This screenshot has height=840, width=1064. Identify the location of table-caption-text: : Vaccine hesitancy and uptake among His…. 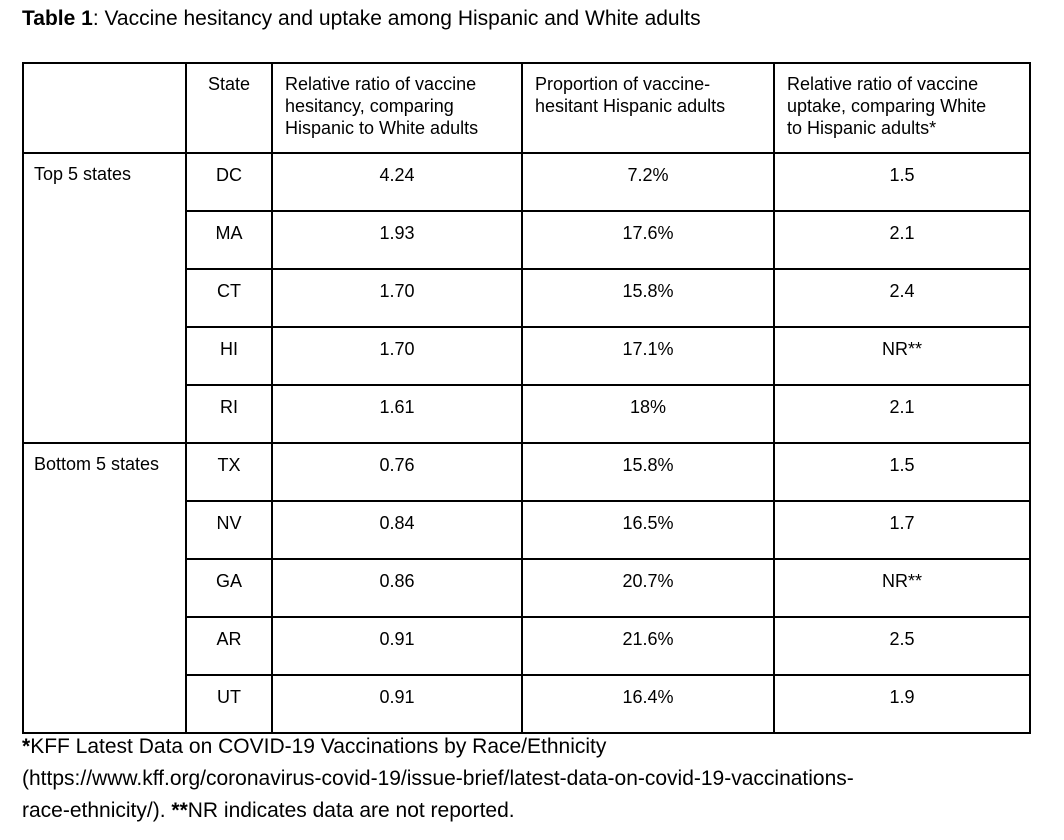
(396, 18).